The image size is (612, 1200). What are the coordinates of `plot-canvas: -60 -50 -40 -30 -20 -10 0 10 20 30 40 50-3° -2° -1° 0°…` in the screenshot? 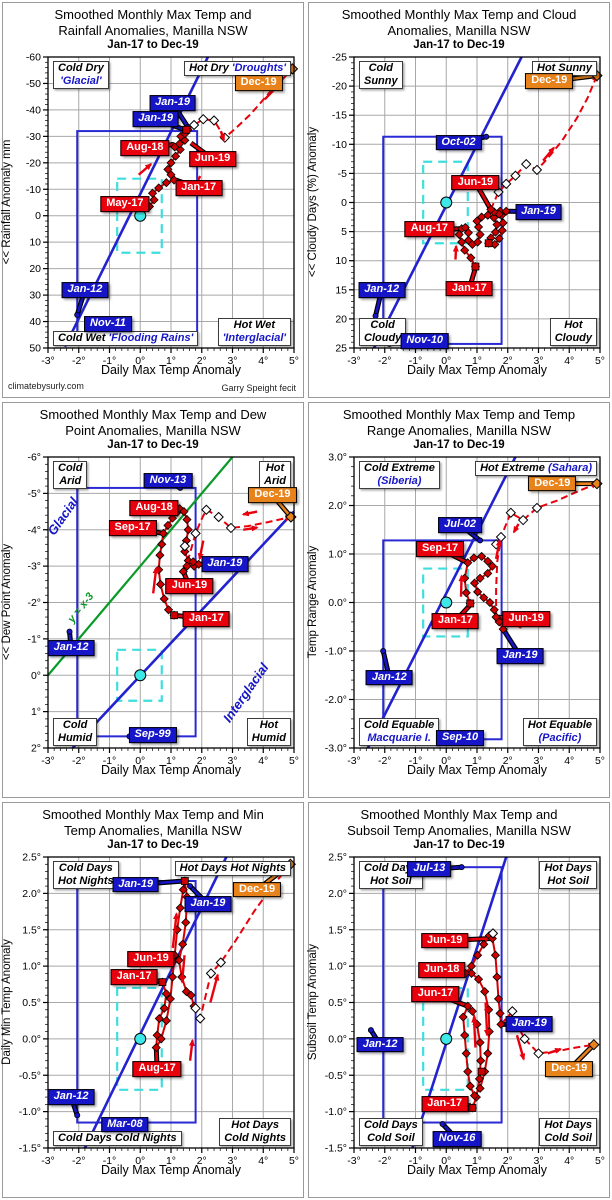 It's located at (162, 210).